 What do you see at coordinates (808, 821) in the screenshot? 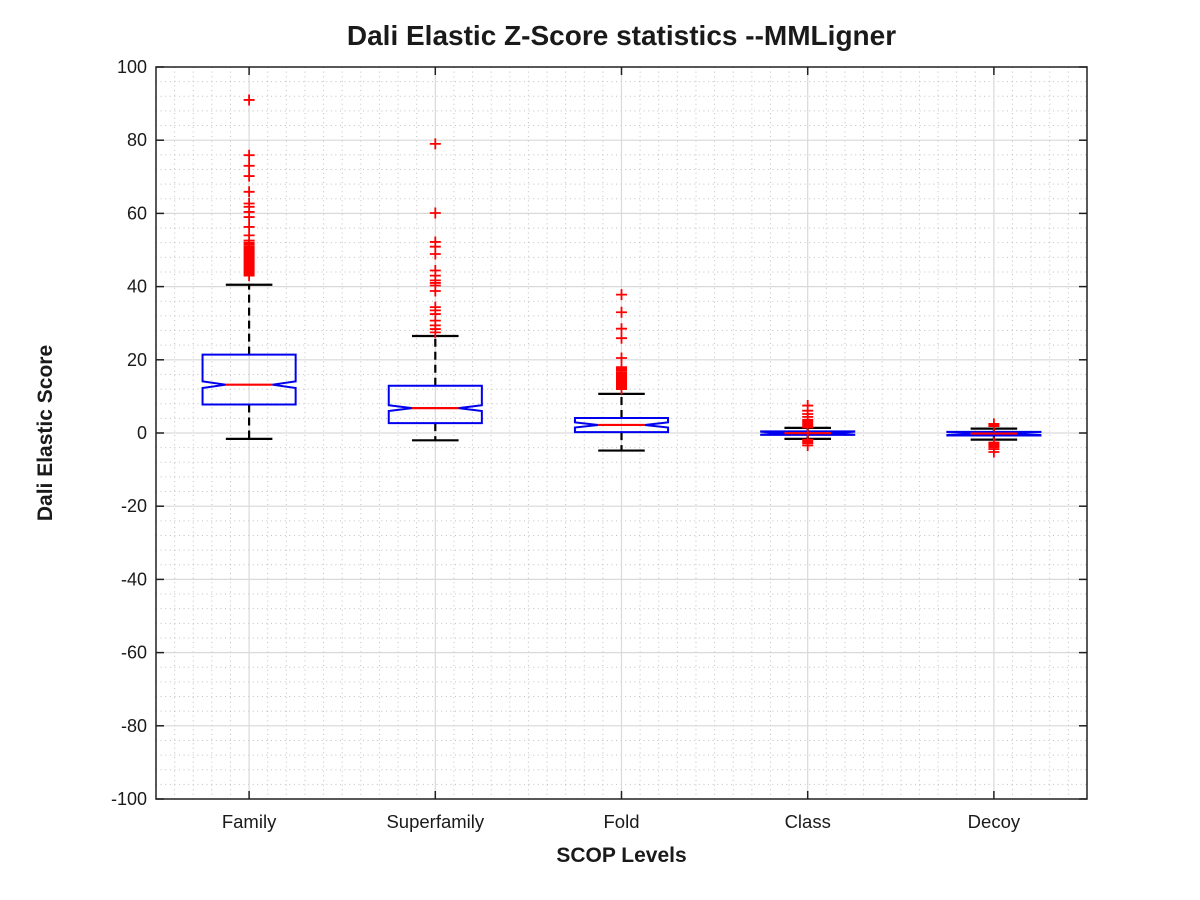
I see `x-tick-label-class: Class` at bounding box center [808, 821].